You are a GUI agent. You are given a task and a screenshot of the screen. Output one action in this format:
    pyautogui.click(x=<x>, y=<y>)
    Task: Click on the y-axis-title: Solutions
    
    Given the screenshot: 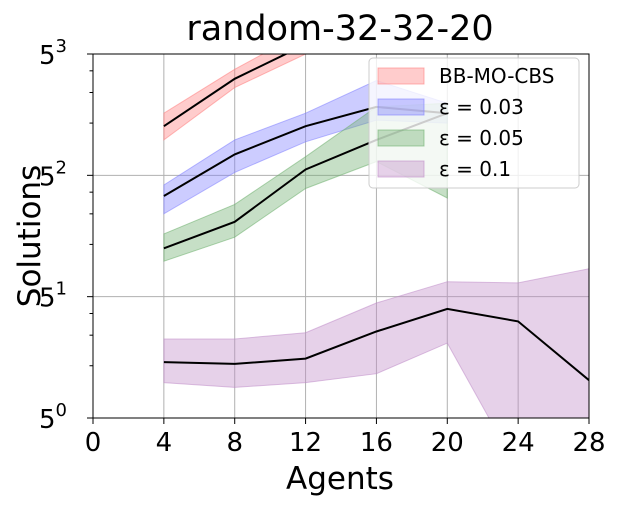 What is the action you would take?
    pyautogui.click(x=30, y=236)
    